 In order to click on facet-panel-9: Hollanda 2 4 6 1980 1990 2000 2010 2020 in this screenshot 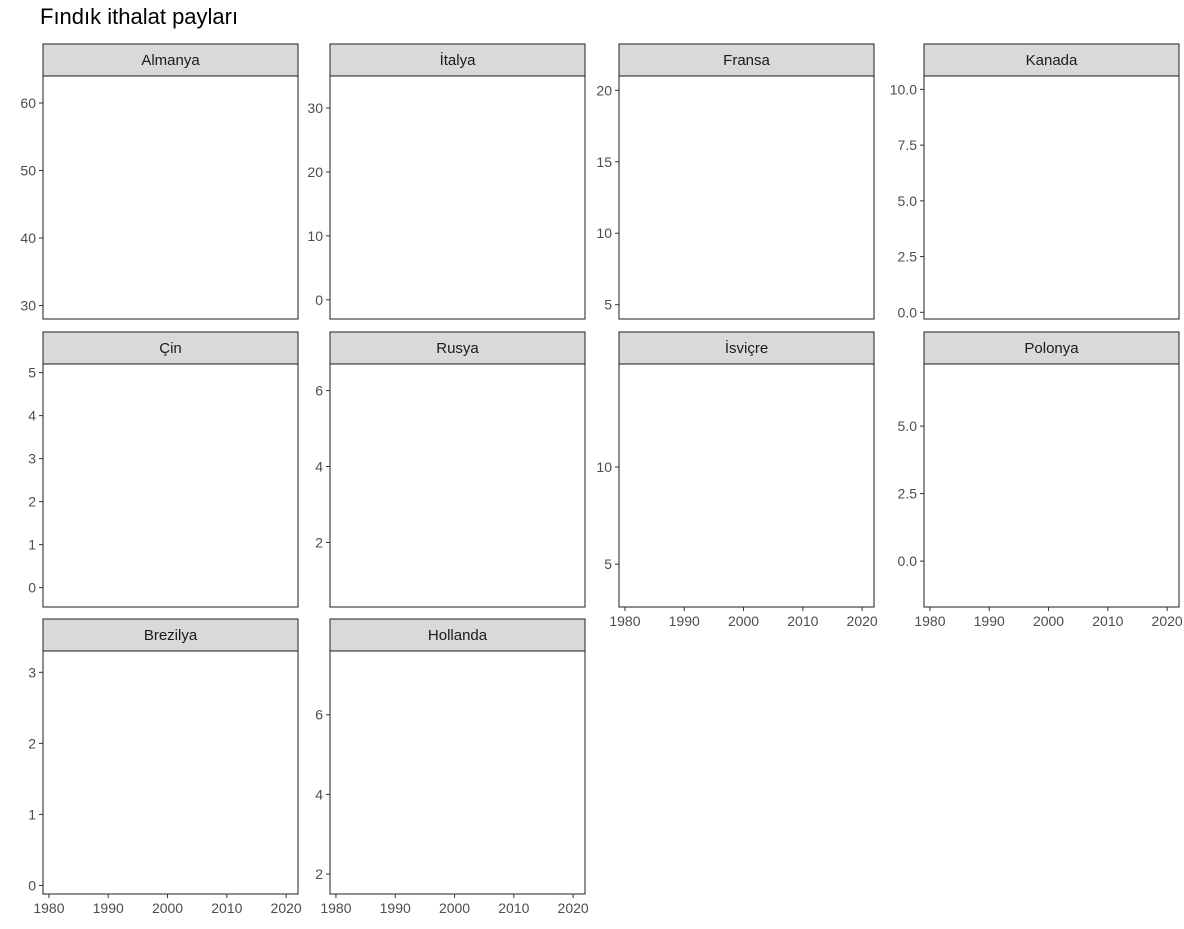, I will do `click(452, 767)`.